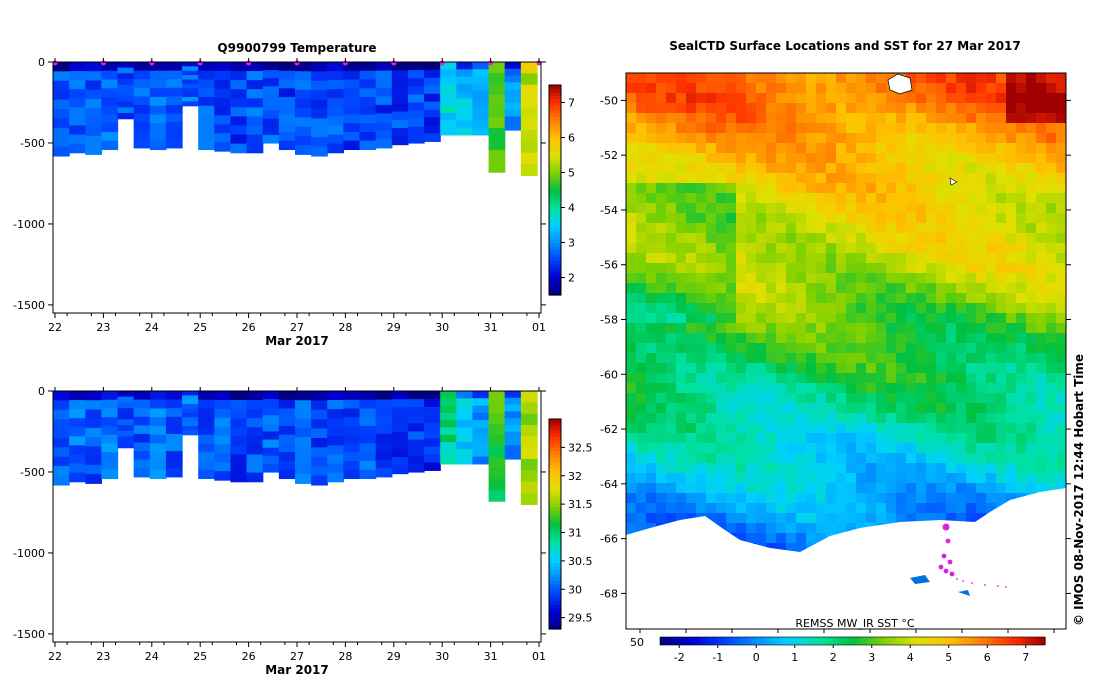 This screenshot has height=700, width=1099. I want to click on seal-location-dot, so click(948, 541).